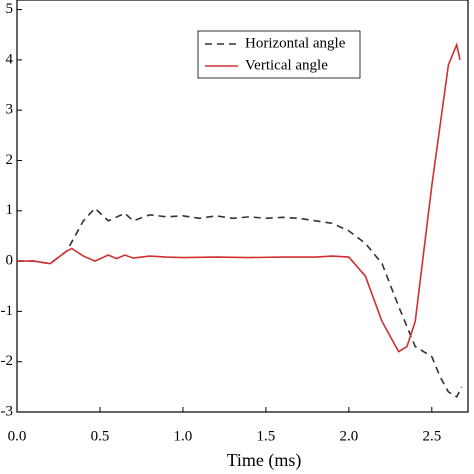 This screenshot has height=474, width=474. I want to click on x-tick-label: 1.0, so click(183, 436).